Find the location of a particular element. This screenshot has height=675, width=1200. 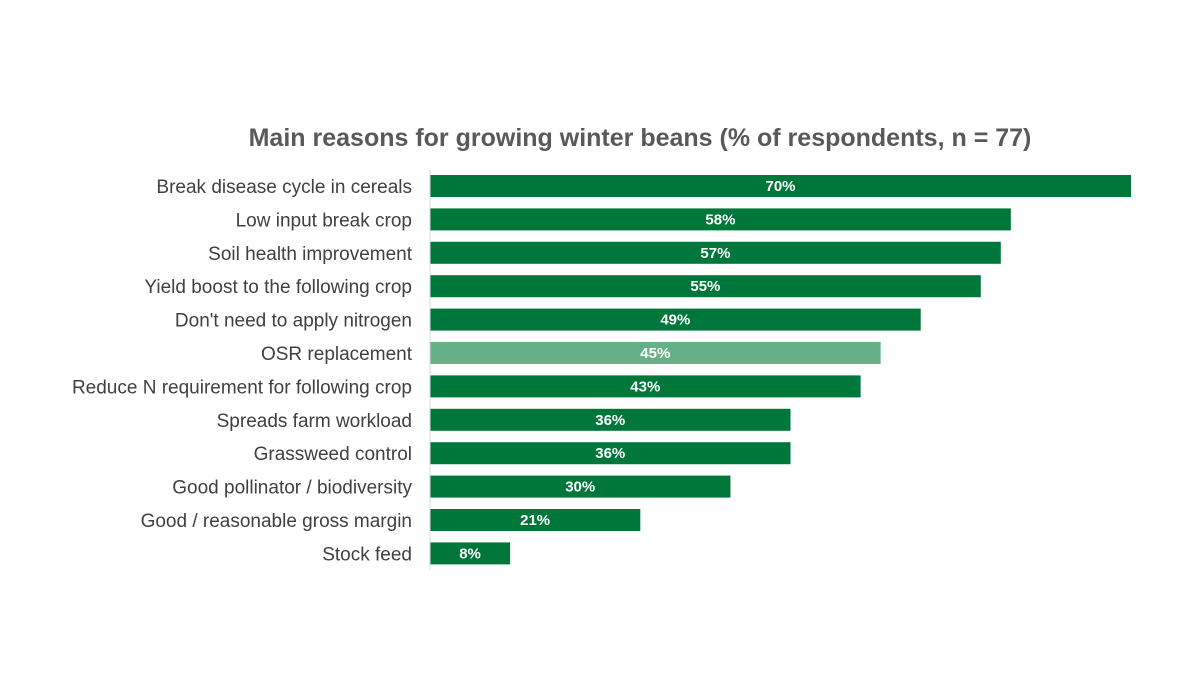

bar-good-reasonable-gross-margin is located at coordinates (535, 520).